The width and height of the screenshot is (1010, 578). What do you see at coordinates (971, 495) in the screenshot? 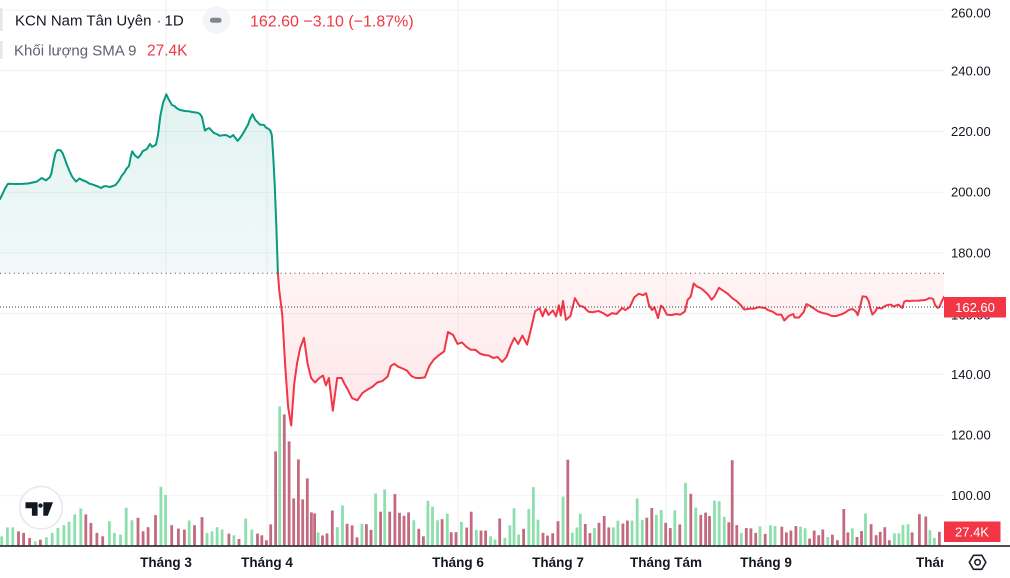
I see `svg-text: 100.00` at bounding box center [971, 495].